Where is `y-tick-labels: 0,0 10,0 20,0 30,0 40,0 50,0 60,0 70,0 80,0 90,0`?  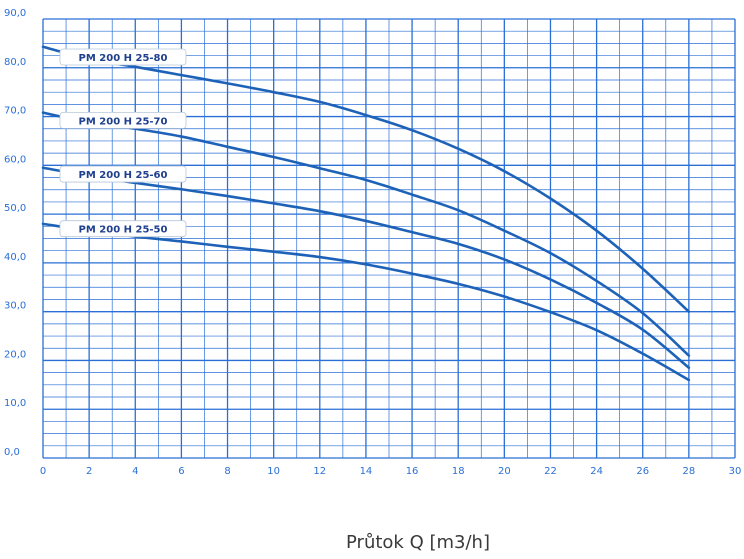
y-tick-labels: 0,0 10,0 20,0 30,0 40,0 50,0 60,0 70,0 80,0 90,0 is located at coordinates (15, 233).